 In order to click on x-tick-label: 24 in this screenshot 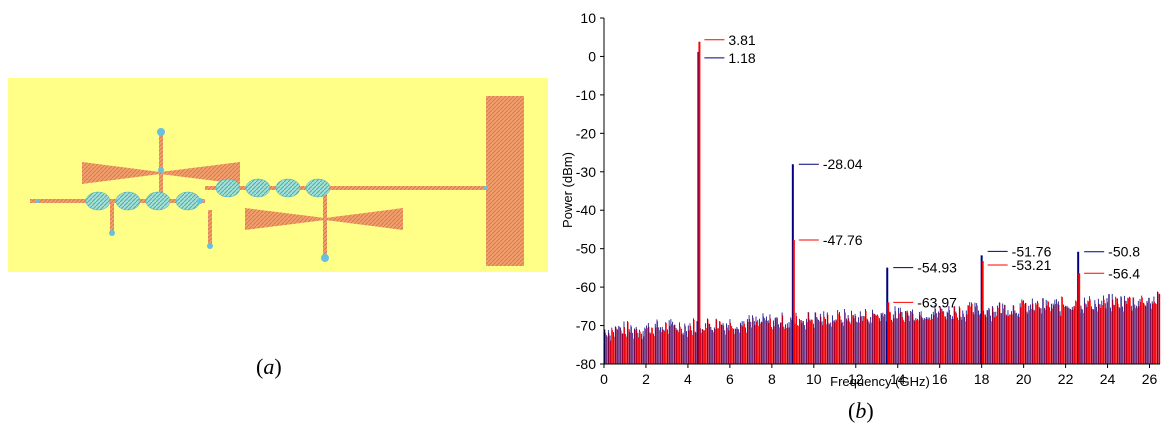, I will do `click(1108, 379)`.